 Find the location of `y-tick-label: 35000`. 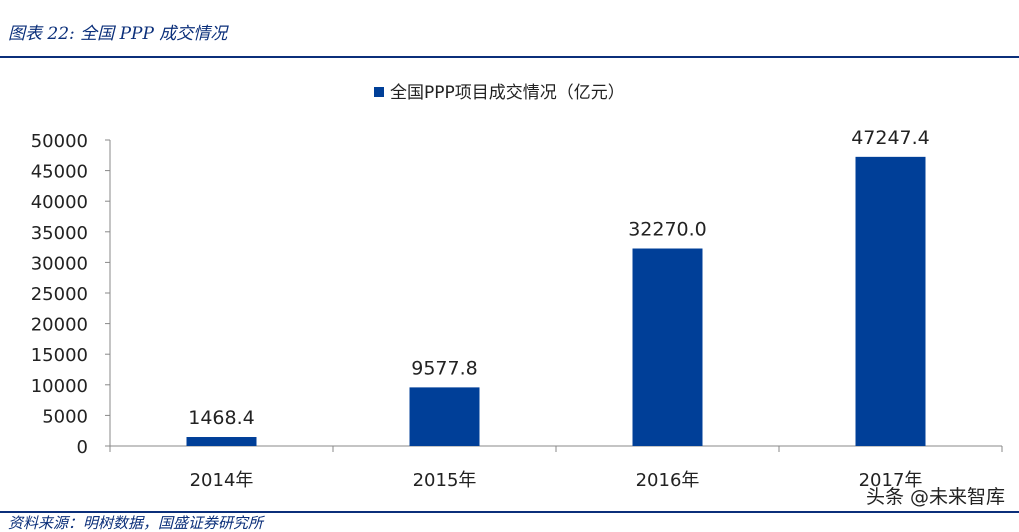

y-tick-label: 35000 is located at coordinates (59, 233).